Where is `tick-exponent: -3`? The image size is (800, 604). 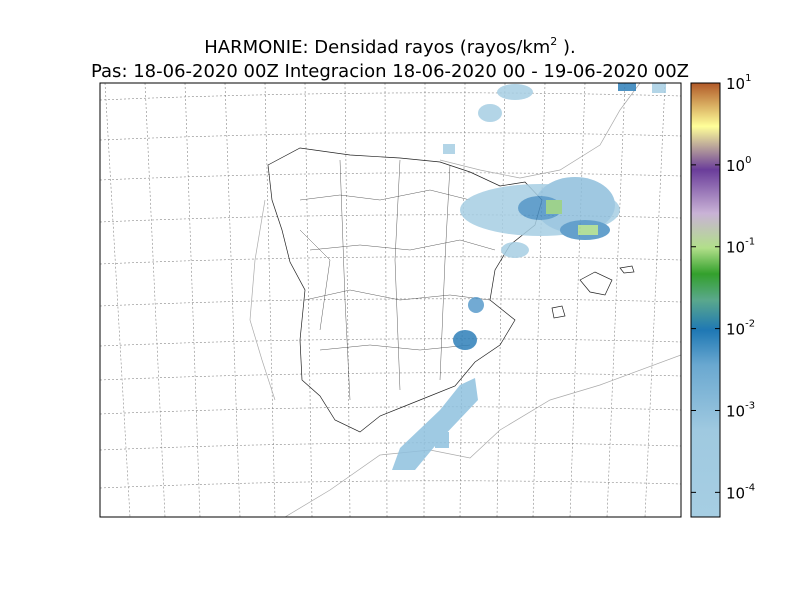 tick-exponent: -3 is located at coordinates (750, 405).